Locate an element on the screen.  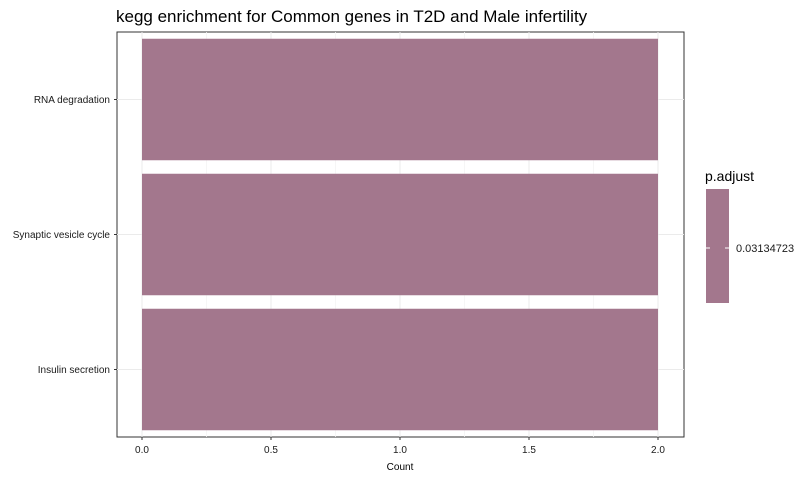
legend: p.adjust 0.03134723 is located at coordinates (749, 235).